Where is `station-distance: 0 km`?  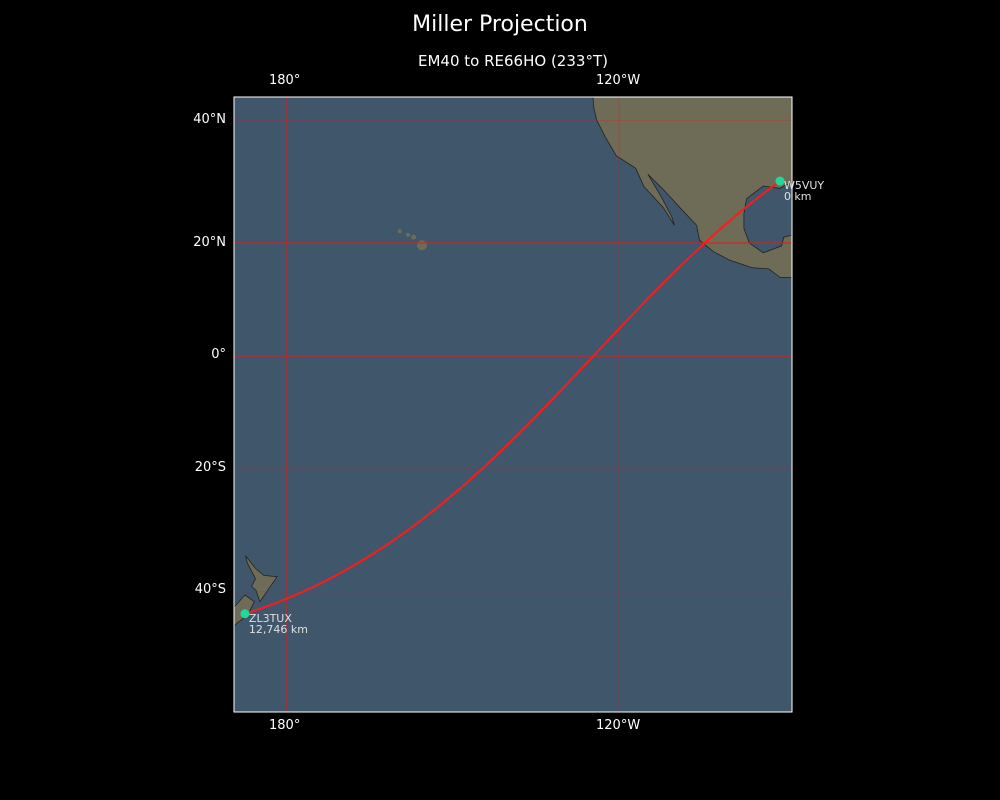 station-distance: 0 km is located at coordinates (798, 196).